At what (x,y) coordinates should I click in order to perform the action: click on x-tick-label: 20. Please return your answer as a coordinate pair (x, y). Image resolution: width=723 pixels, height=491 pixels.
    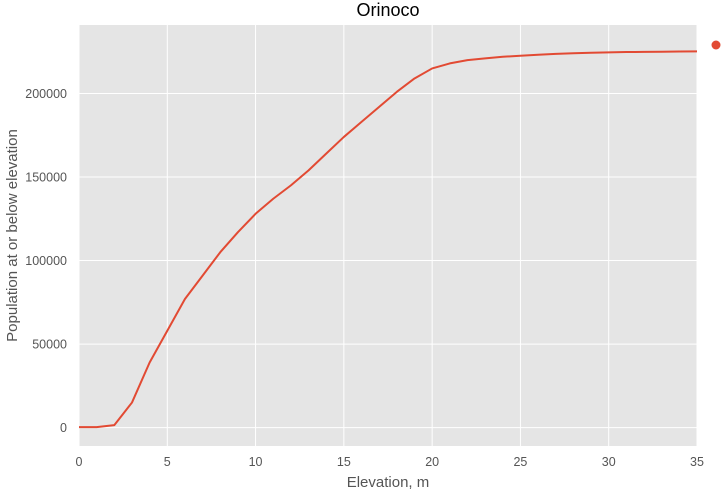
    Looking at the image, I should click on (432, 462).